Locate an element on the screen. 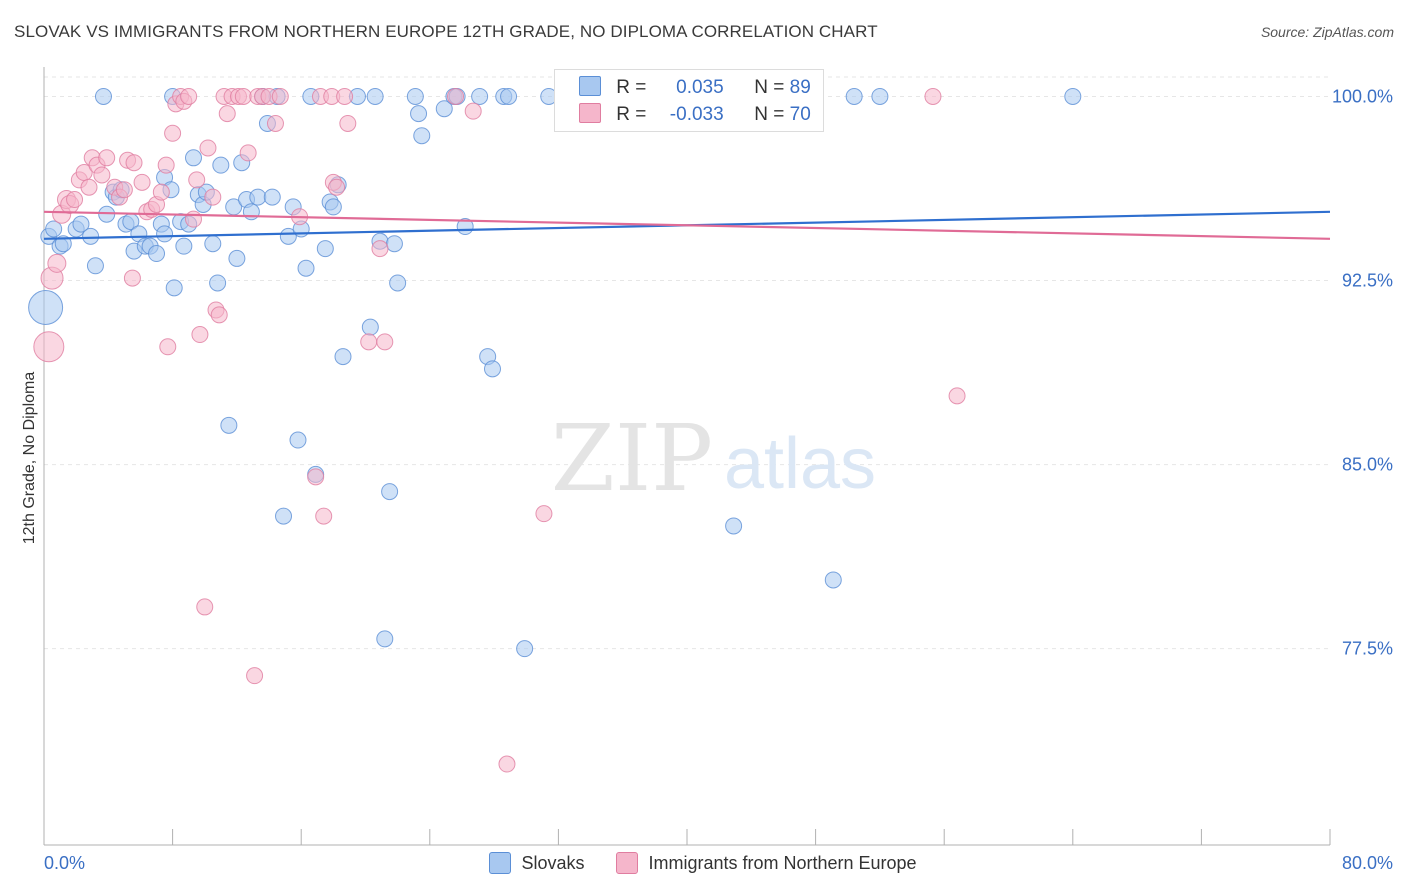  y-tick-label: 100.0% is located at coordinates (1362, 96).